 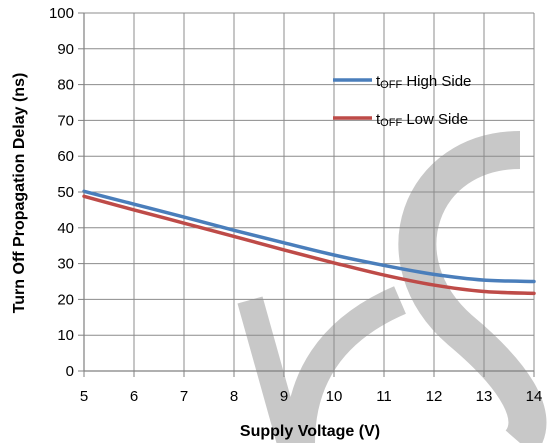 What do you see at coordinates (434, 396) in the screenshot?
I see `x-tick-label: 12` at bounding box center [434, 396].